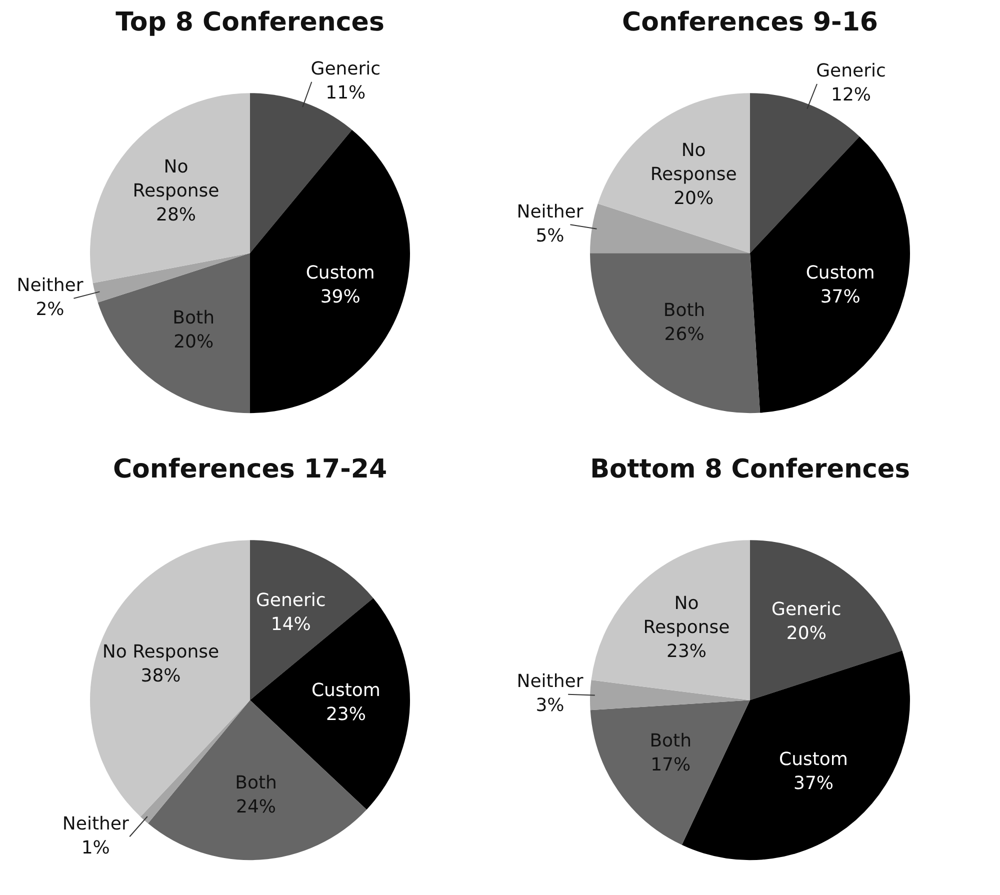 The height and width of the screenshot is (895, 1000). What do you see at coordinates (176, 215) in the screenshot?
I see `data-label: 28%` at bounding box center [176, 215].